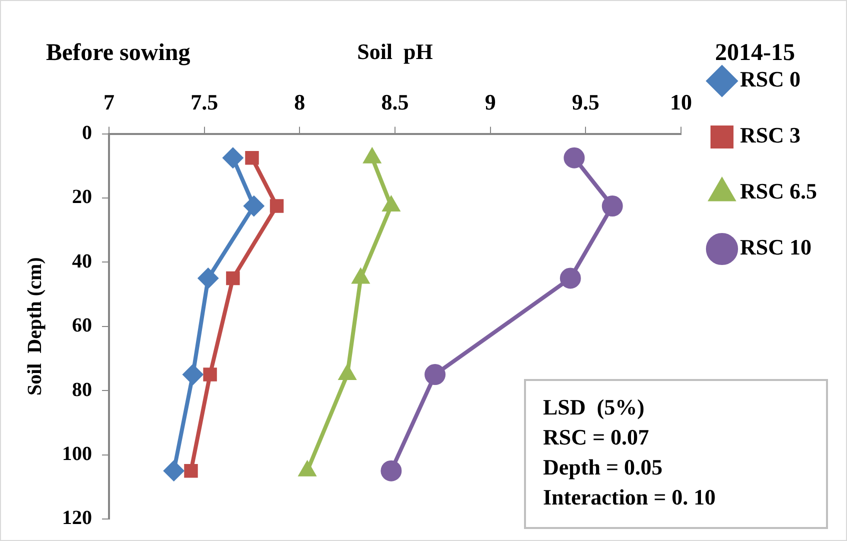  Describe the element at coordinates (596, 437) in the screenshot. I see `annotation: RSC = 0.07` at that location.